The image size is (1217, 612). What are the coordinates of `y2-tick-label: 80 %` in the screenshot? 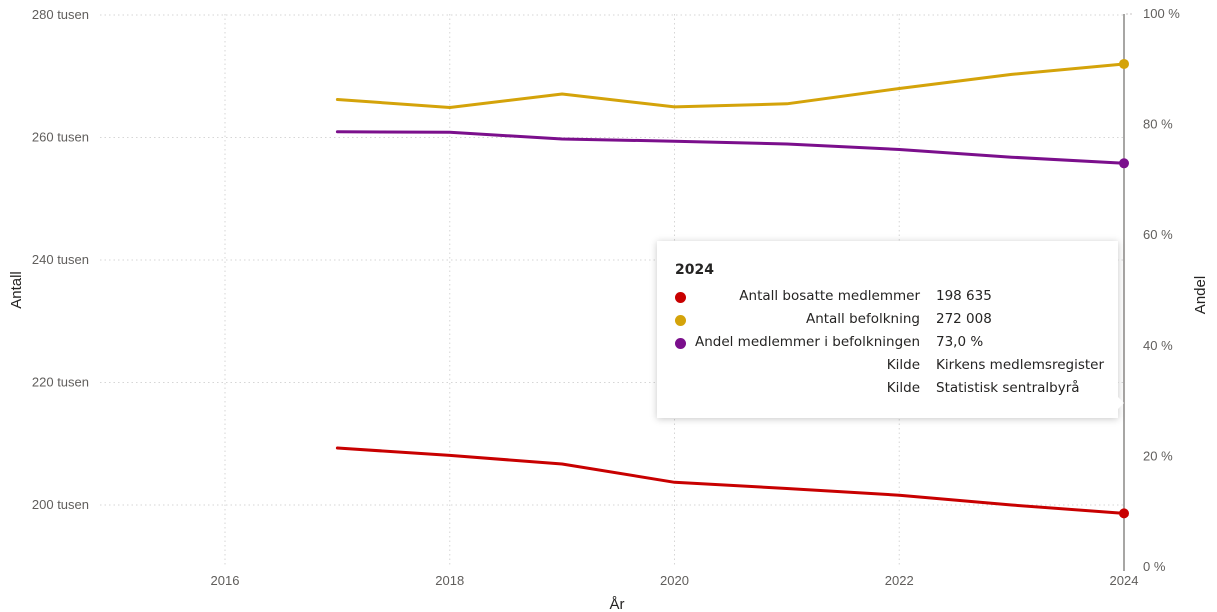 It's located at (1158, 124).